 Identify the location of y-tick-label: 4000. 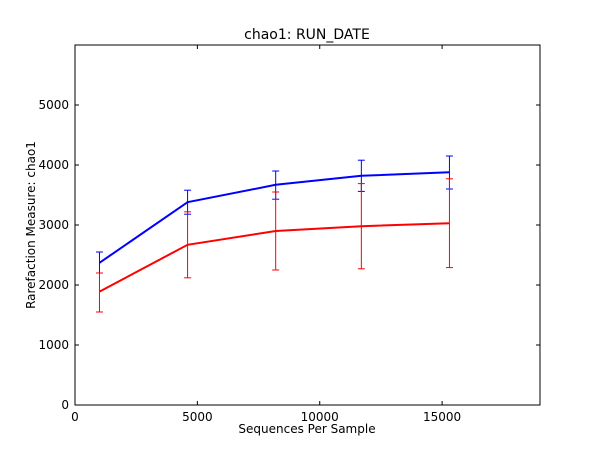
(53, 165).